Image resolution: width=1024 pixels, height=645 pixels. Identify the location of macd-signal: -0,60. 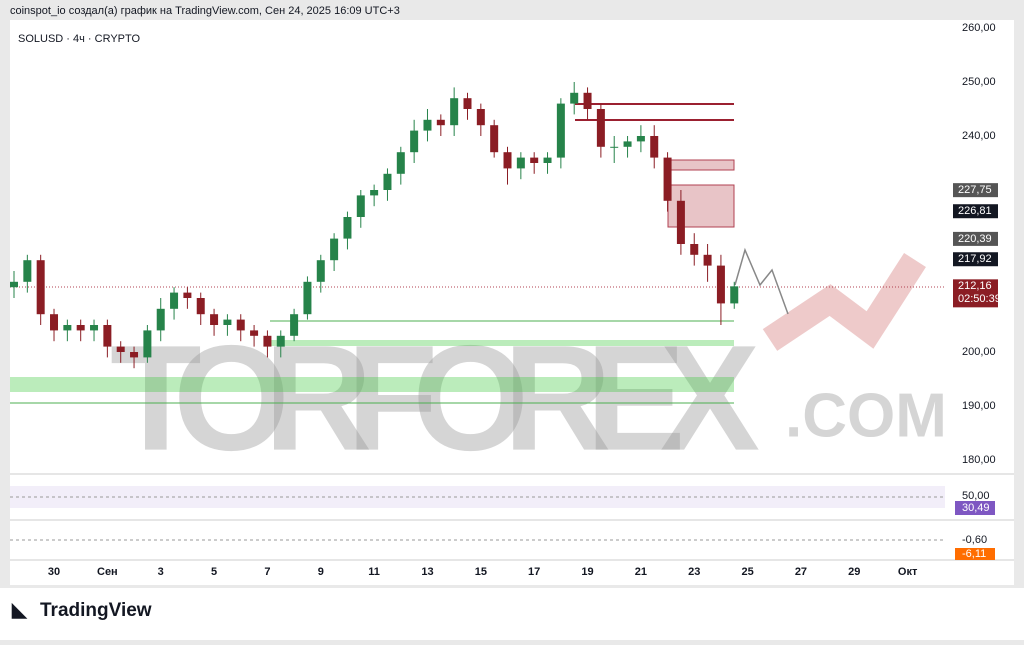
(974, 540).